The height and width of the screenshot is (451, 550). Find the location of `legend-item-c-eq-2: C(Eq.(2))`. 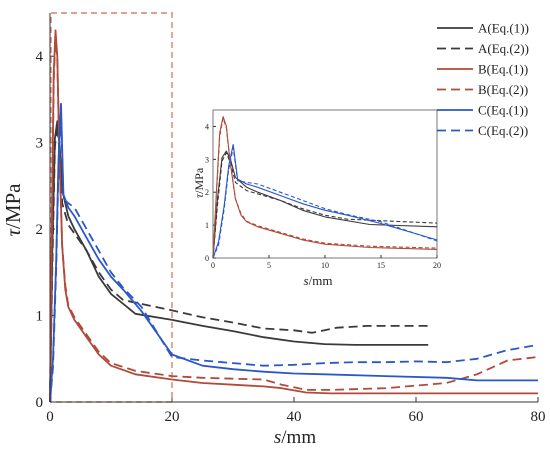

legend-item-c-eq-2: C(Eq.(2)) is located at coordinates (482, 130).